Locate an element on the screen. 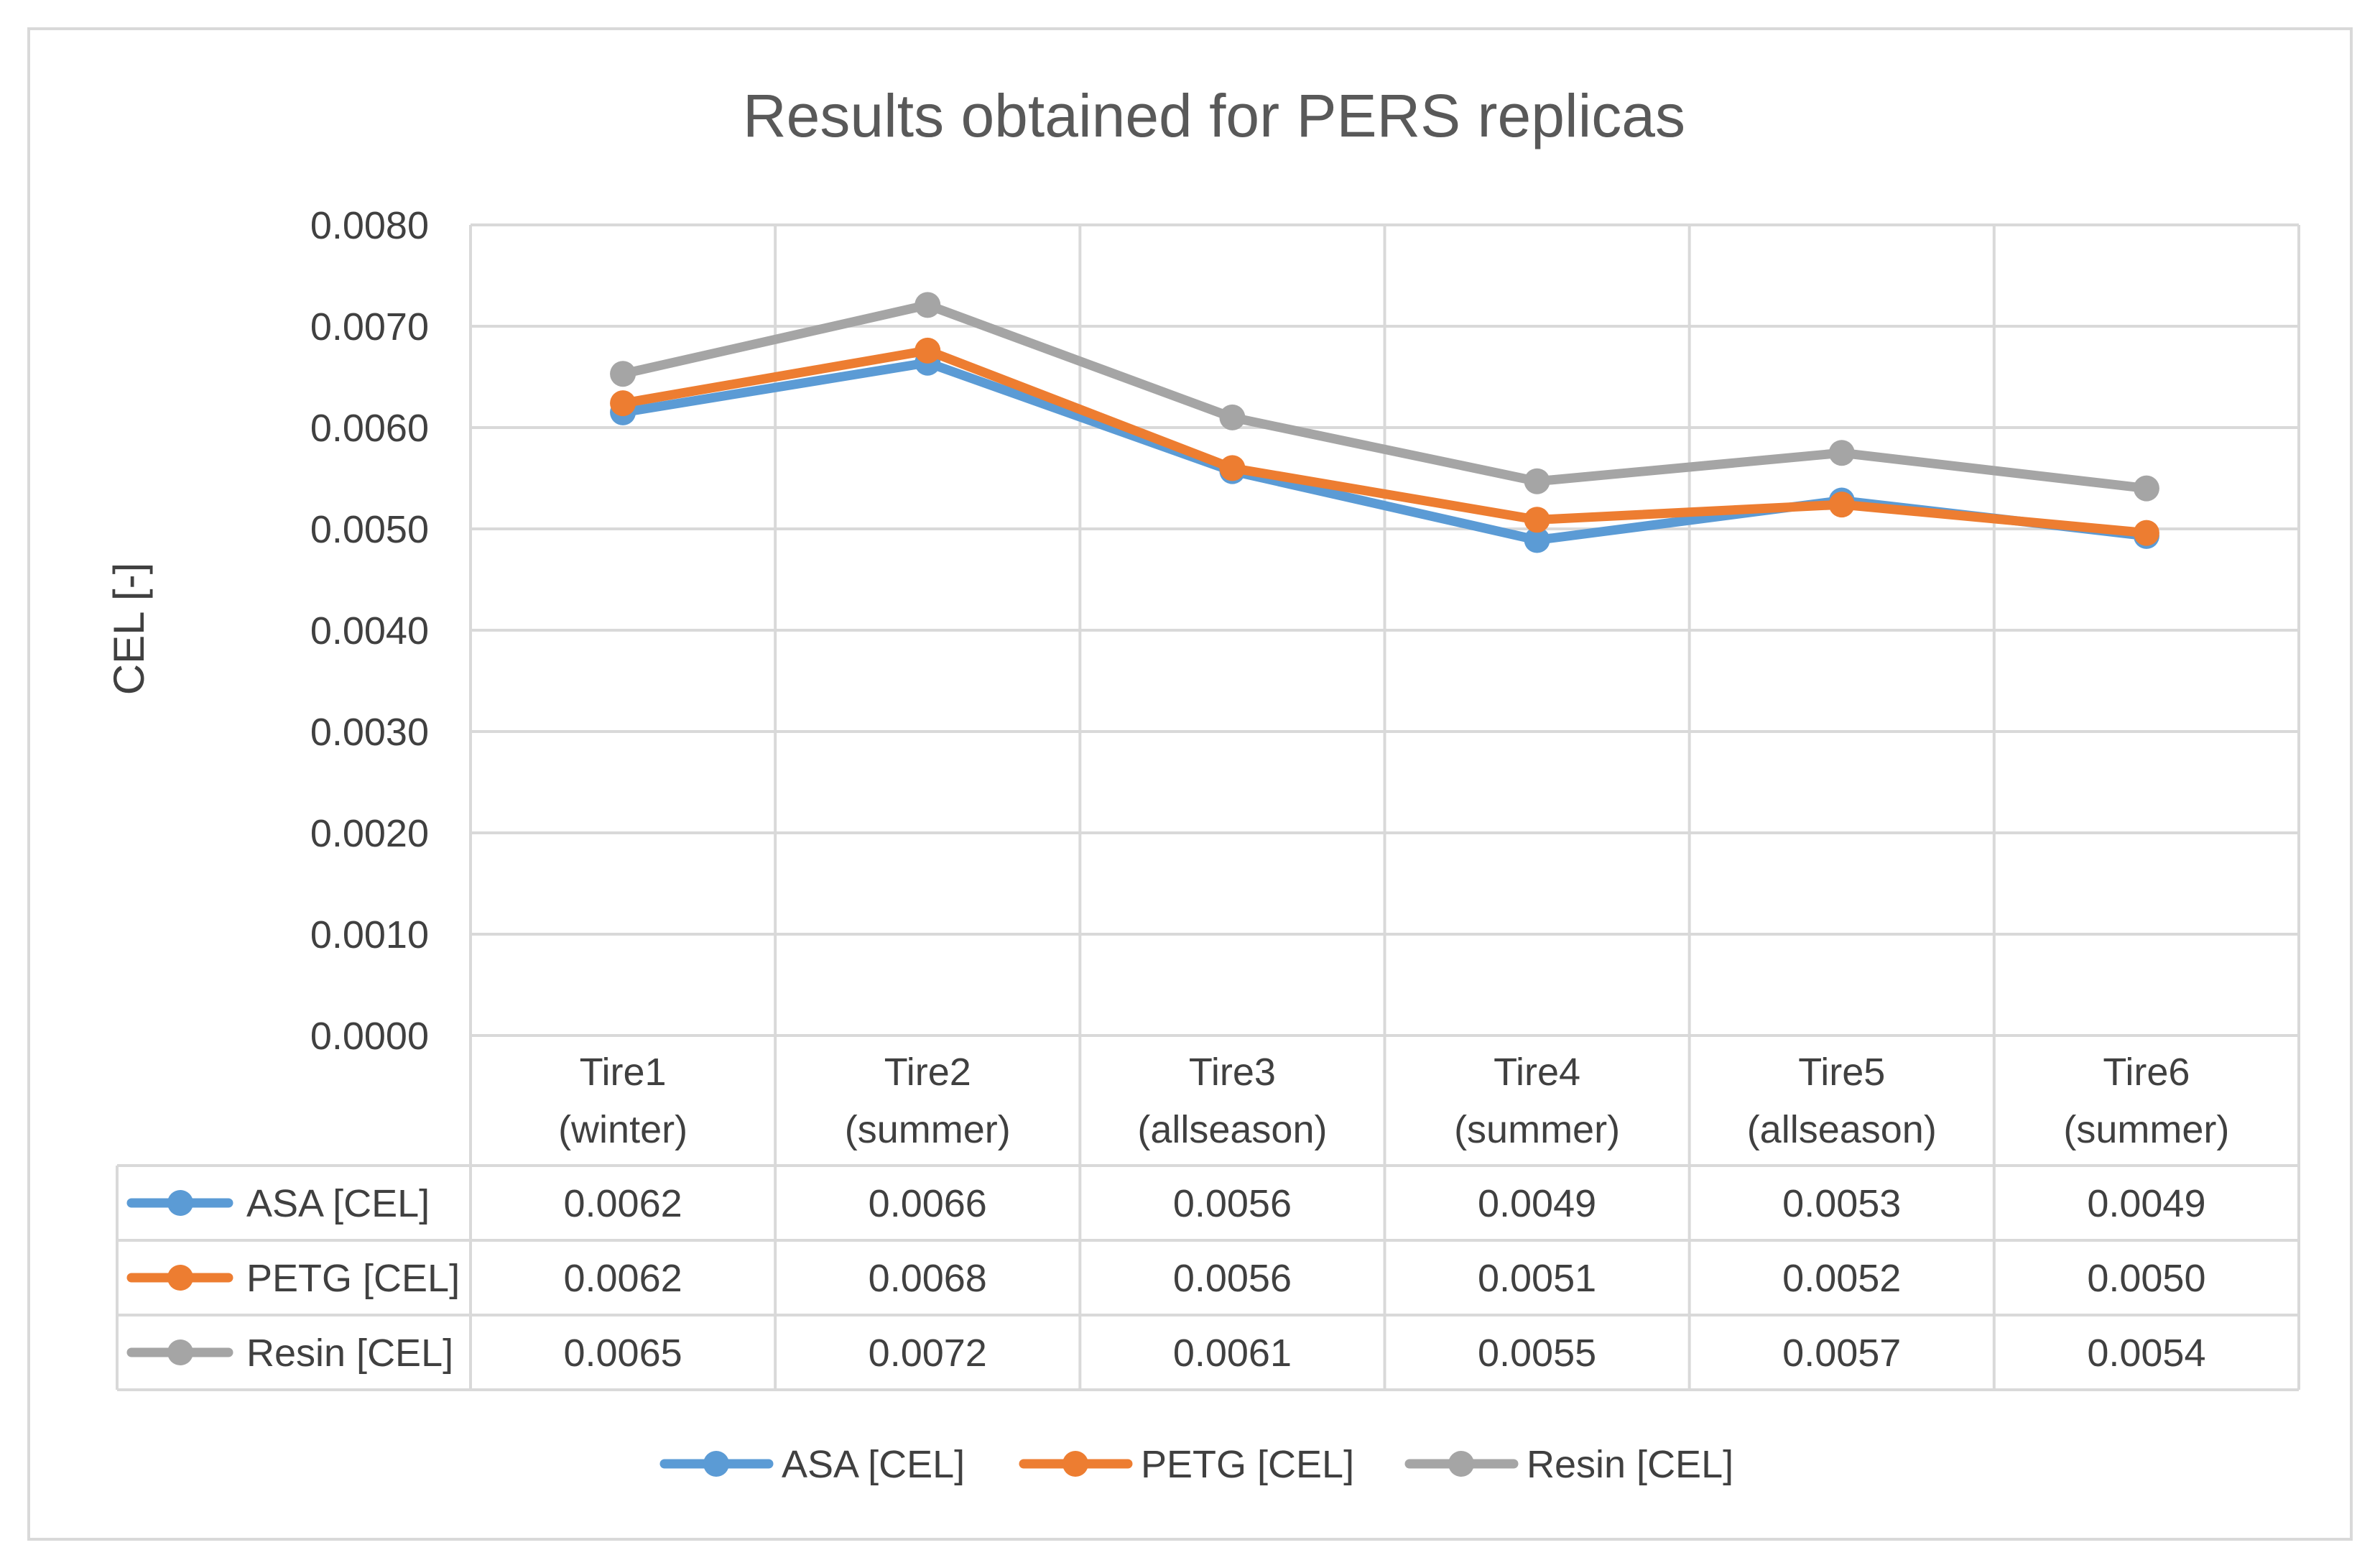  x-category-label: Tire5 is located at coordinates (1841, 1072).